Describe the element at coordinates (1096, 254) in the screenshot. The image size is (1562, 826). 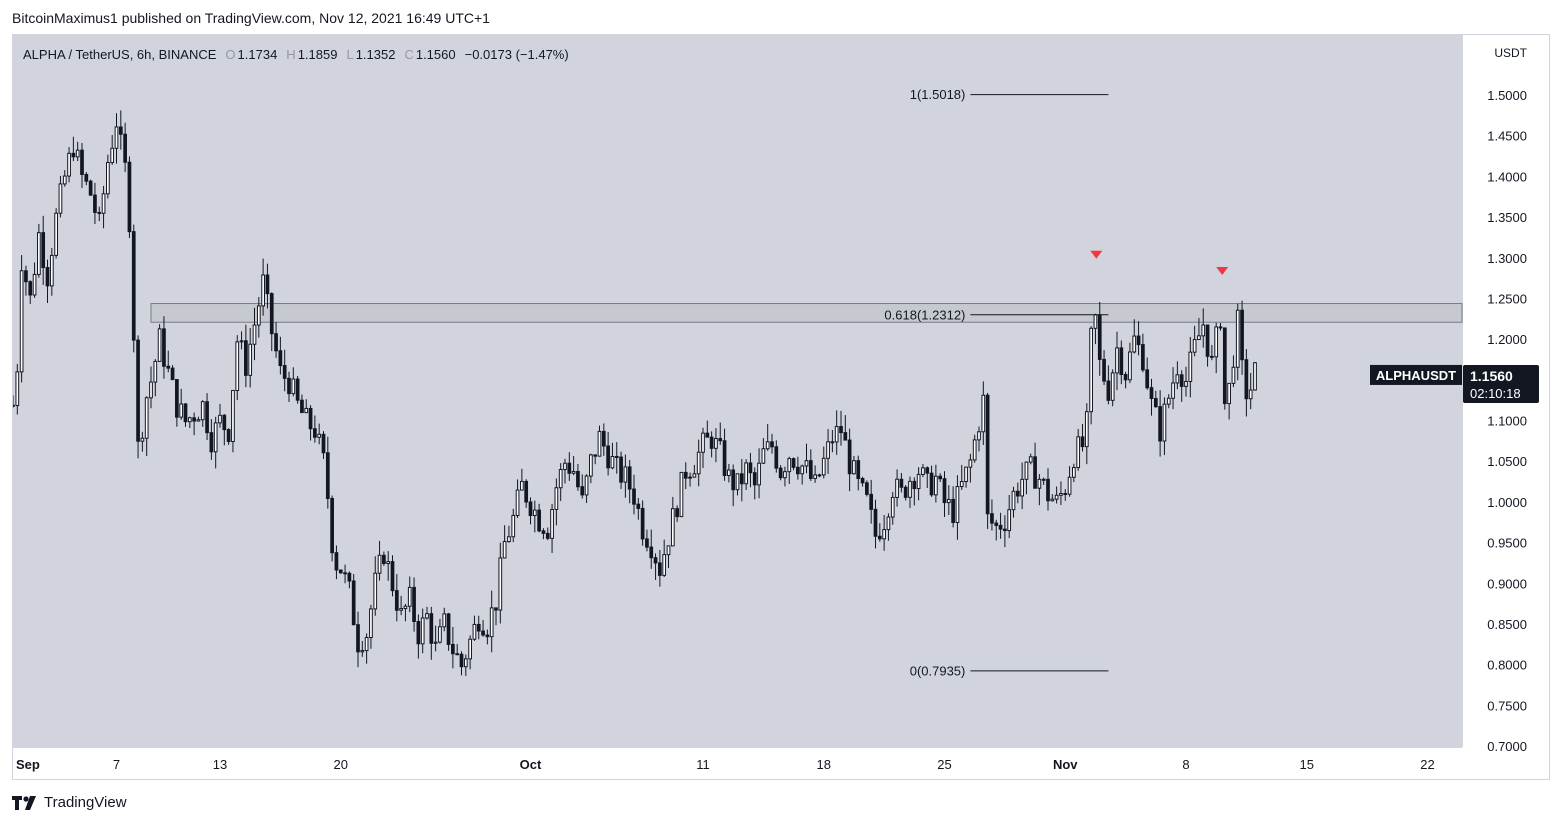
I see `rejection-marker-icon` at that location.